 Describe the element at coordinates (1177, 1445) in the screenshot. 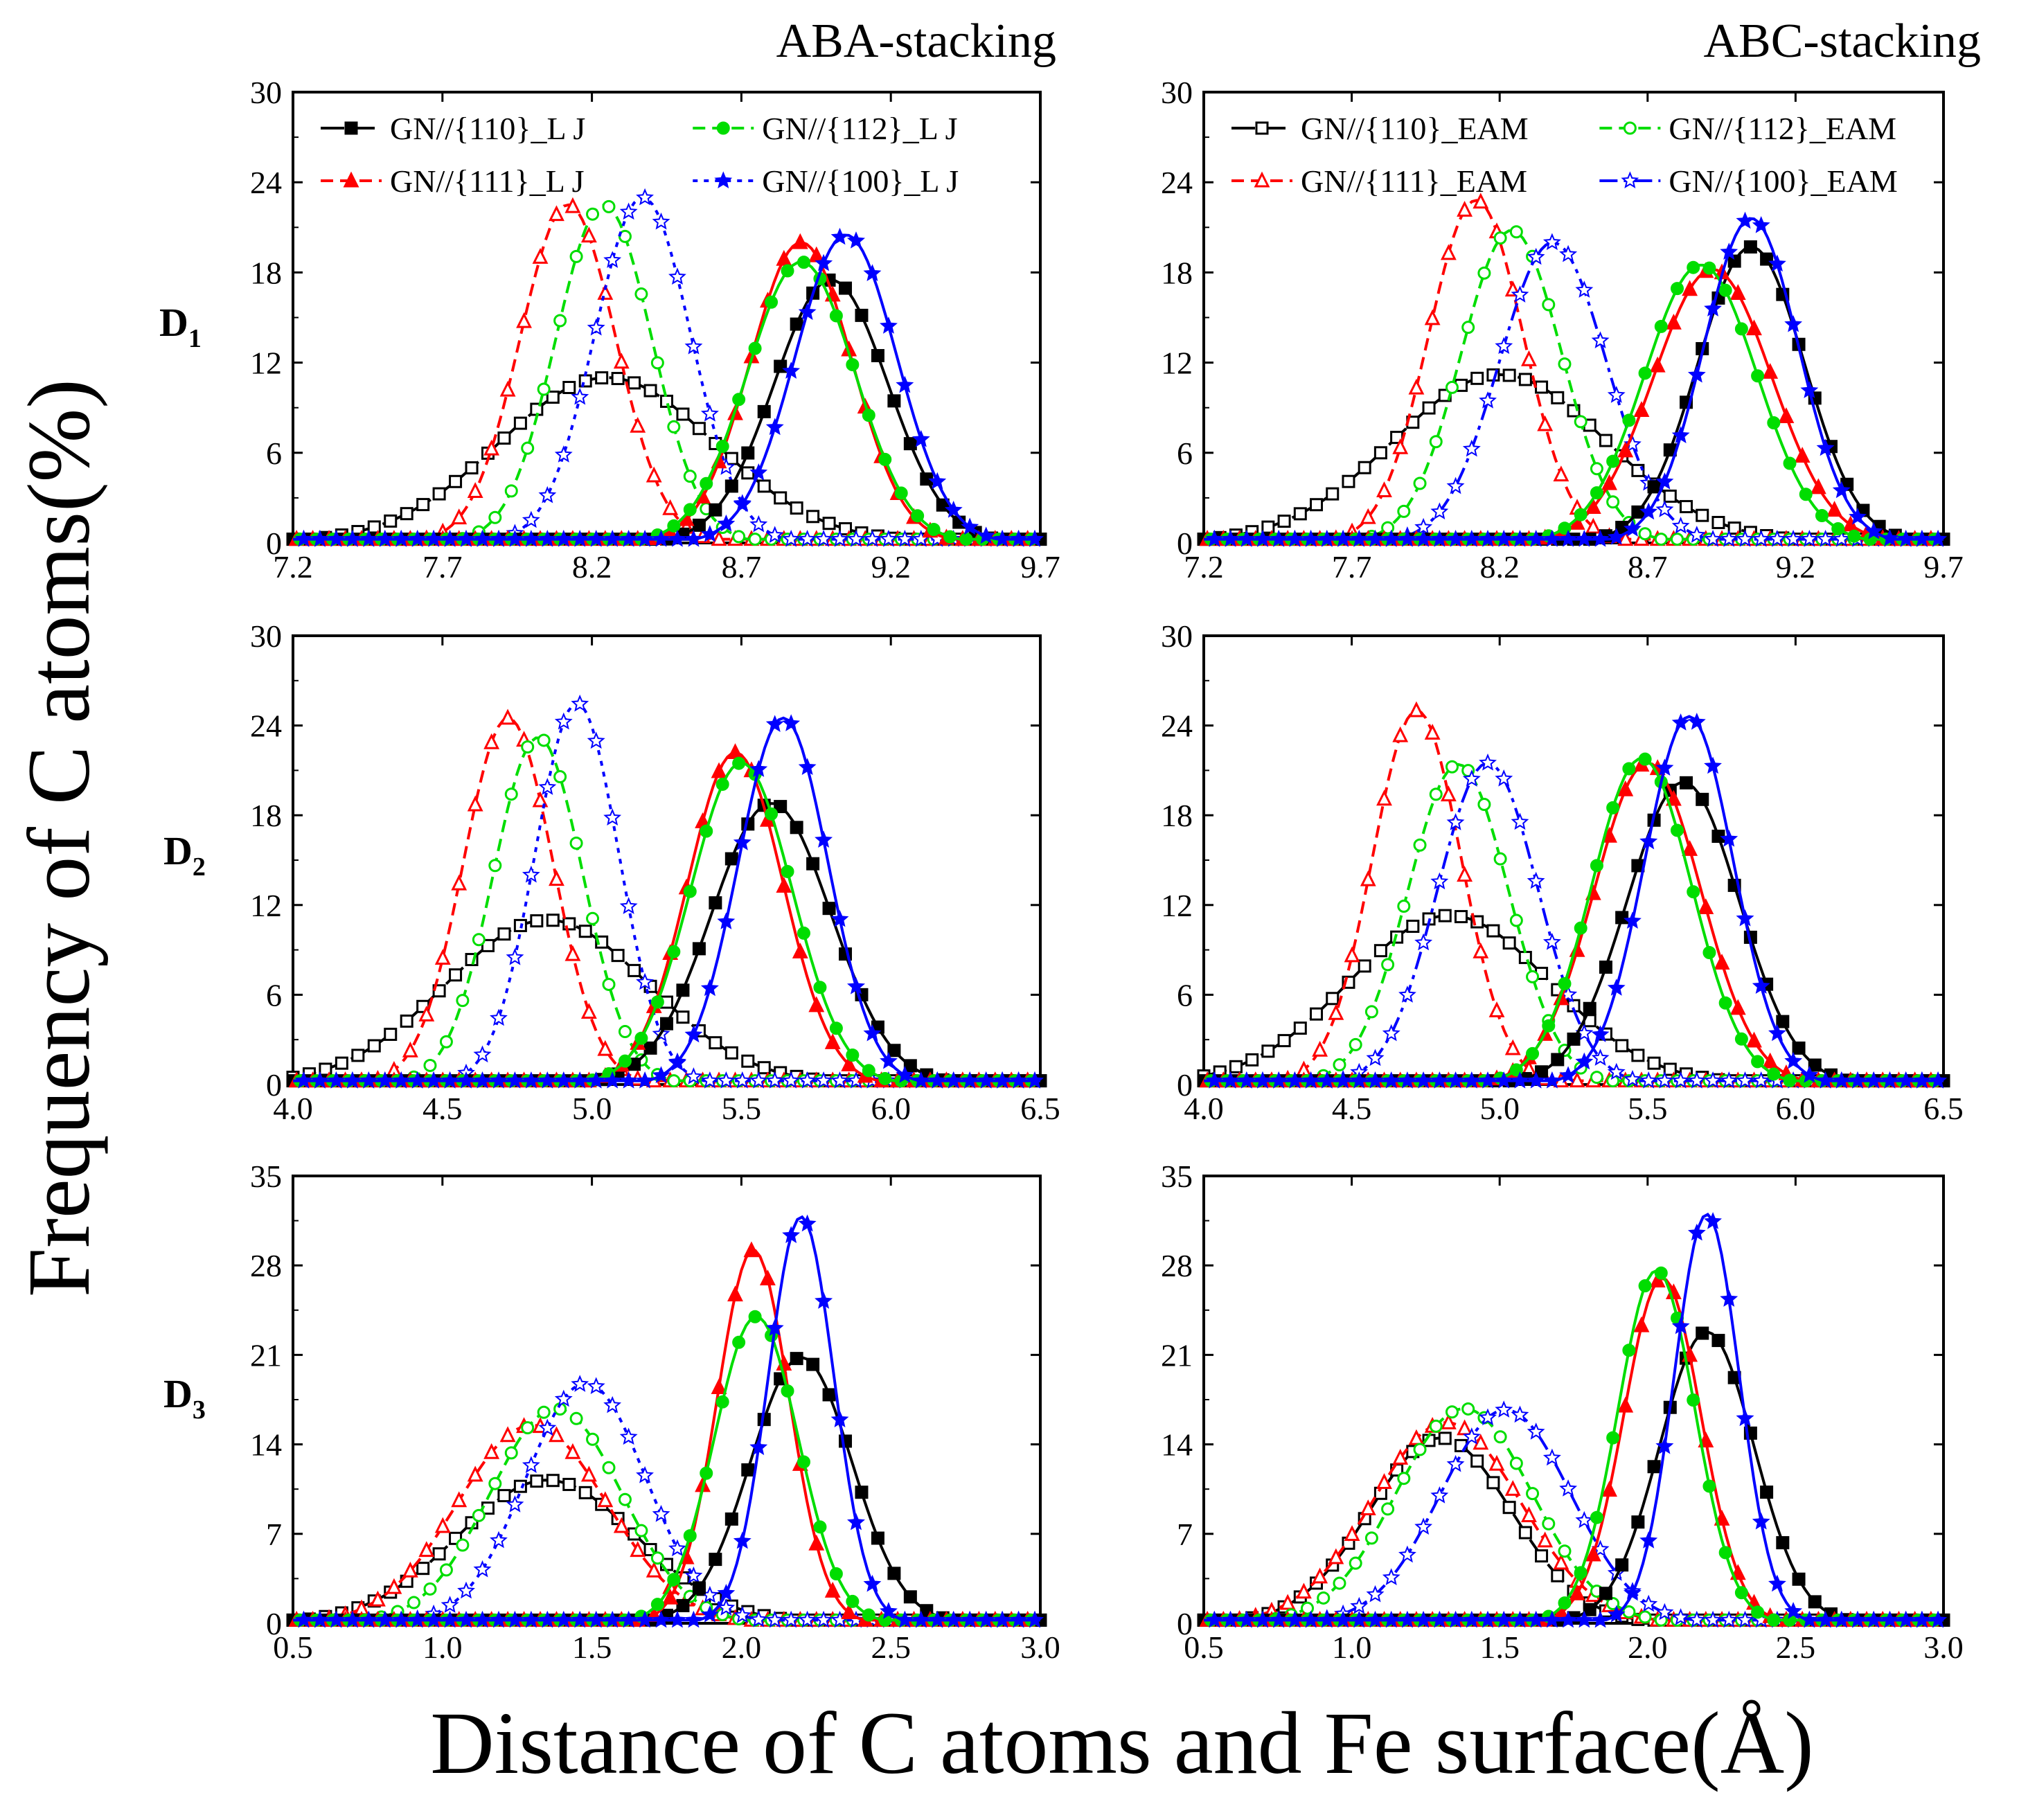

I see `y-tick-label: 14` at that location.